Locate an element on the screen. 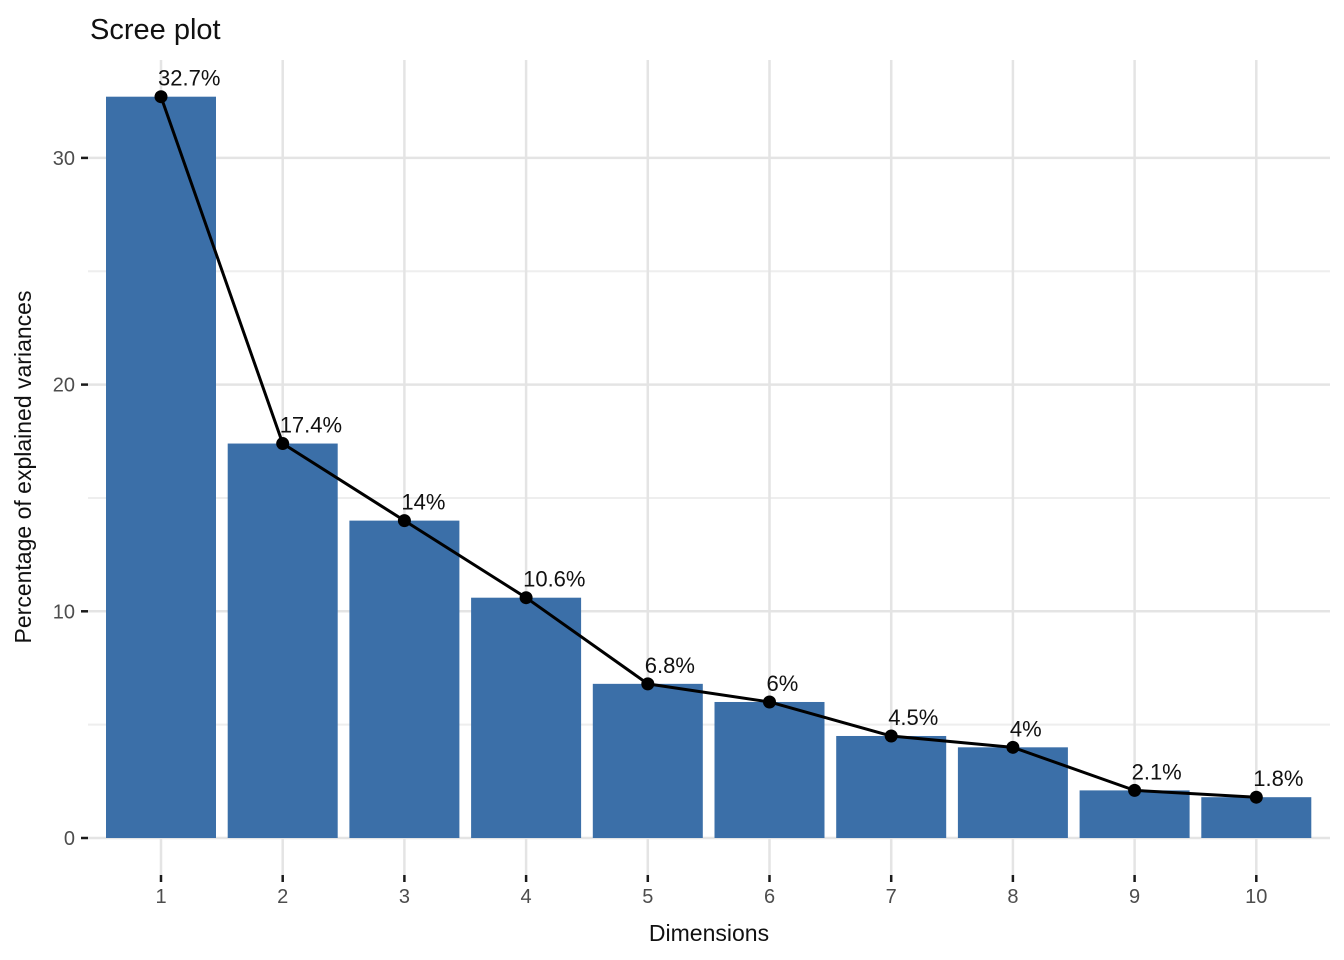 The image size is (1344, 960). value-label: 2.1% is located at coordinates (1157, 771).